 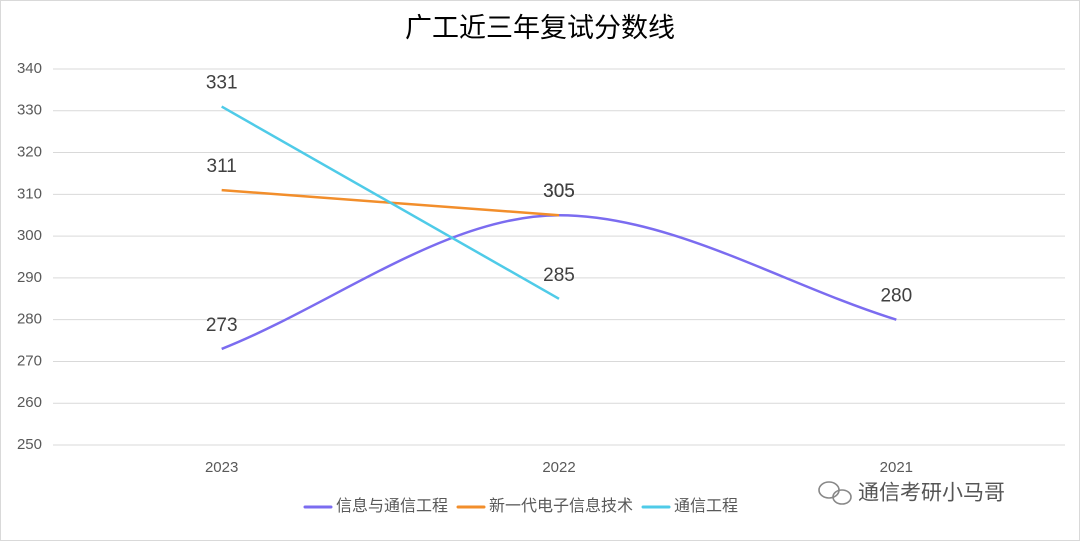 What do you see at coordinates (222, 83) in the screenshot?
I see `data-label: 331` at bounding box center [222, 83].